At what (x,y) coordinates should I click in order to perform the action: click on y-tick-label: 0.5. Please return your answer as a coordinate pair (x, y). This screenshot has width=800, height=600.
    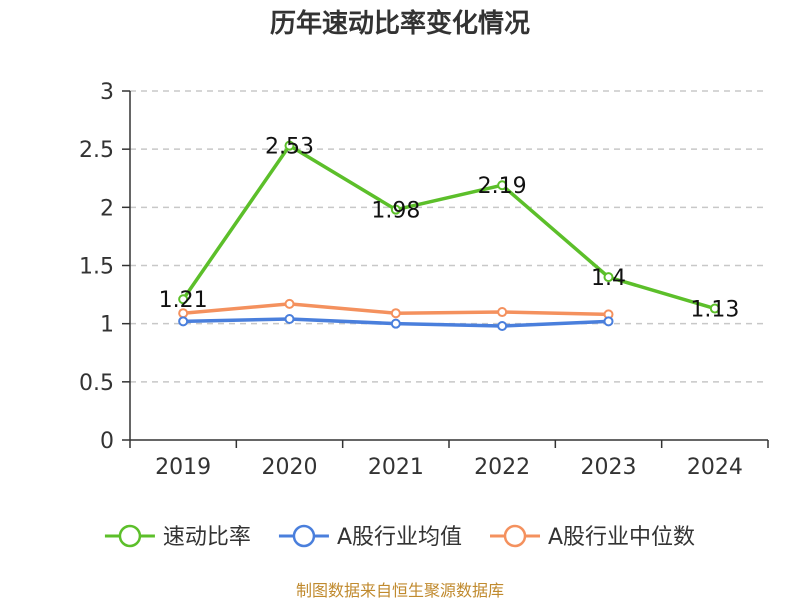
    Looking at the image, I should click on (96, 383).